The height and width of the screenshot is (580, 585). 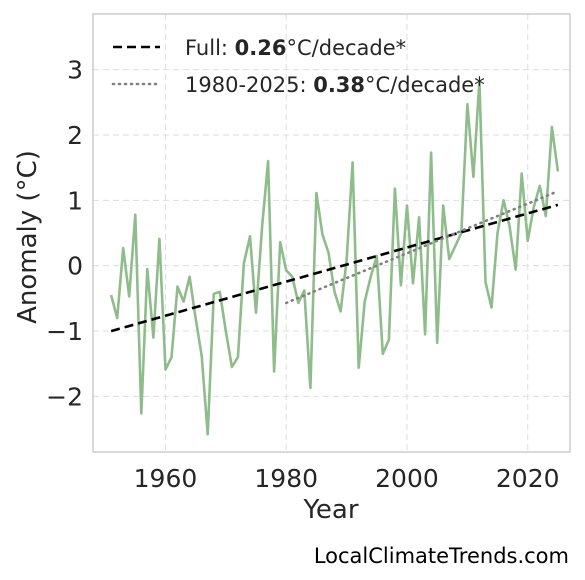 What do you see at coordinates (261, 48) in the screenshot?
I see `legend-label-value: 0.26` at bounding box center [261, 48].